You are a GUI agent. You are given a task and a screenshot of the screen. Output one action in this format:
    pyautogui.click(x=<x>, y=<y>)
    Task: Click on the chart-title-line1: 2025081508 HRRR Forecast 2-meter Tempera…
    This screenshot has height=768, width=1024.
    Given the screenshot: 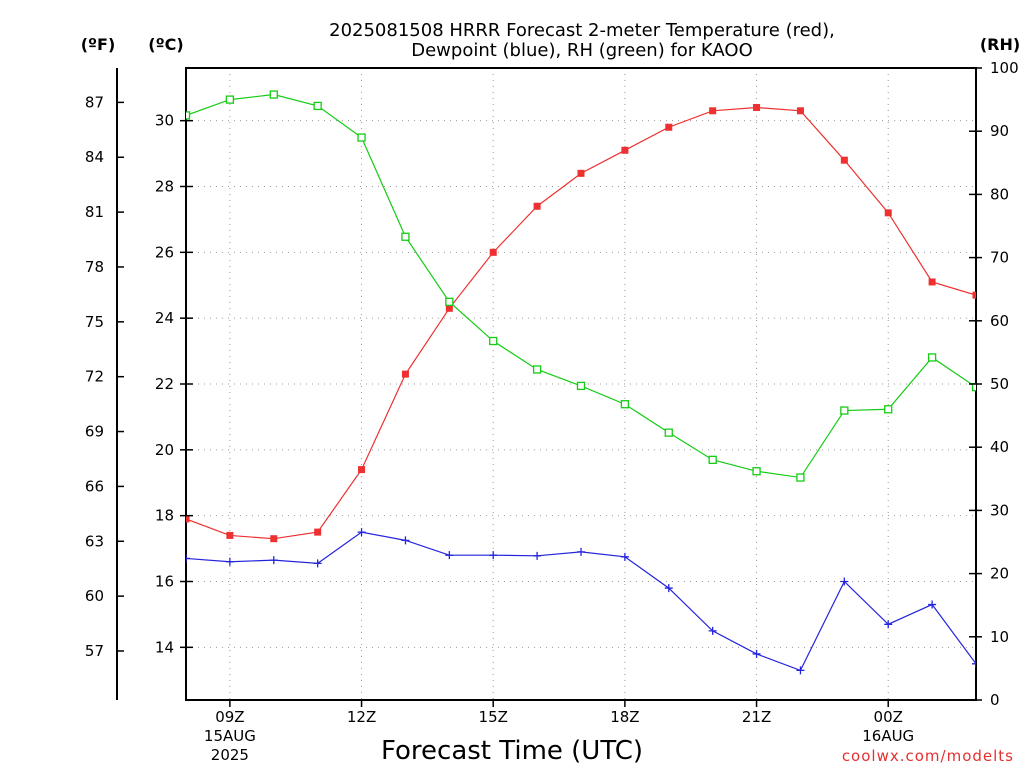 What is the action you would take?
    pyautogui.click(x=582, y=30)
    